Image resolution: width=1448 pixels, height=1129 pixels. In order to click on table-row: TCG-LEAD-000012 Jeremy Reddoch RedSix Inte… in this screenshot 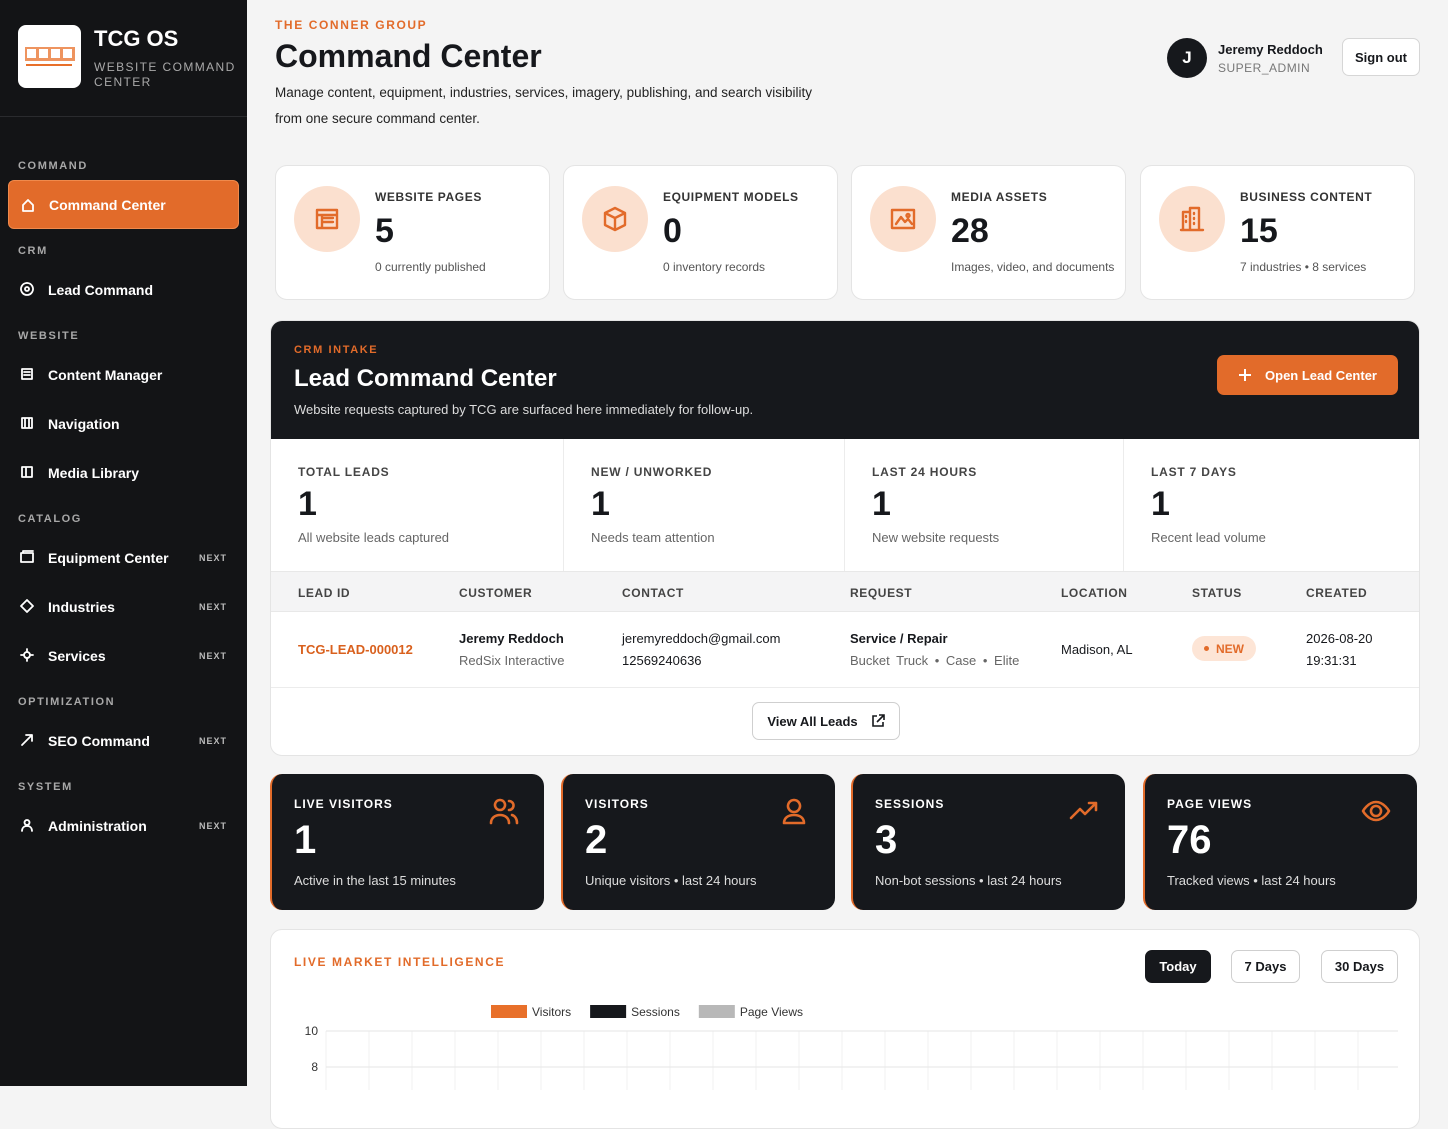, I will do `click(845, 650)`.